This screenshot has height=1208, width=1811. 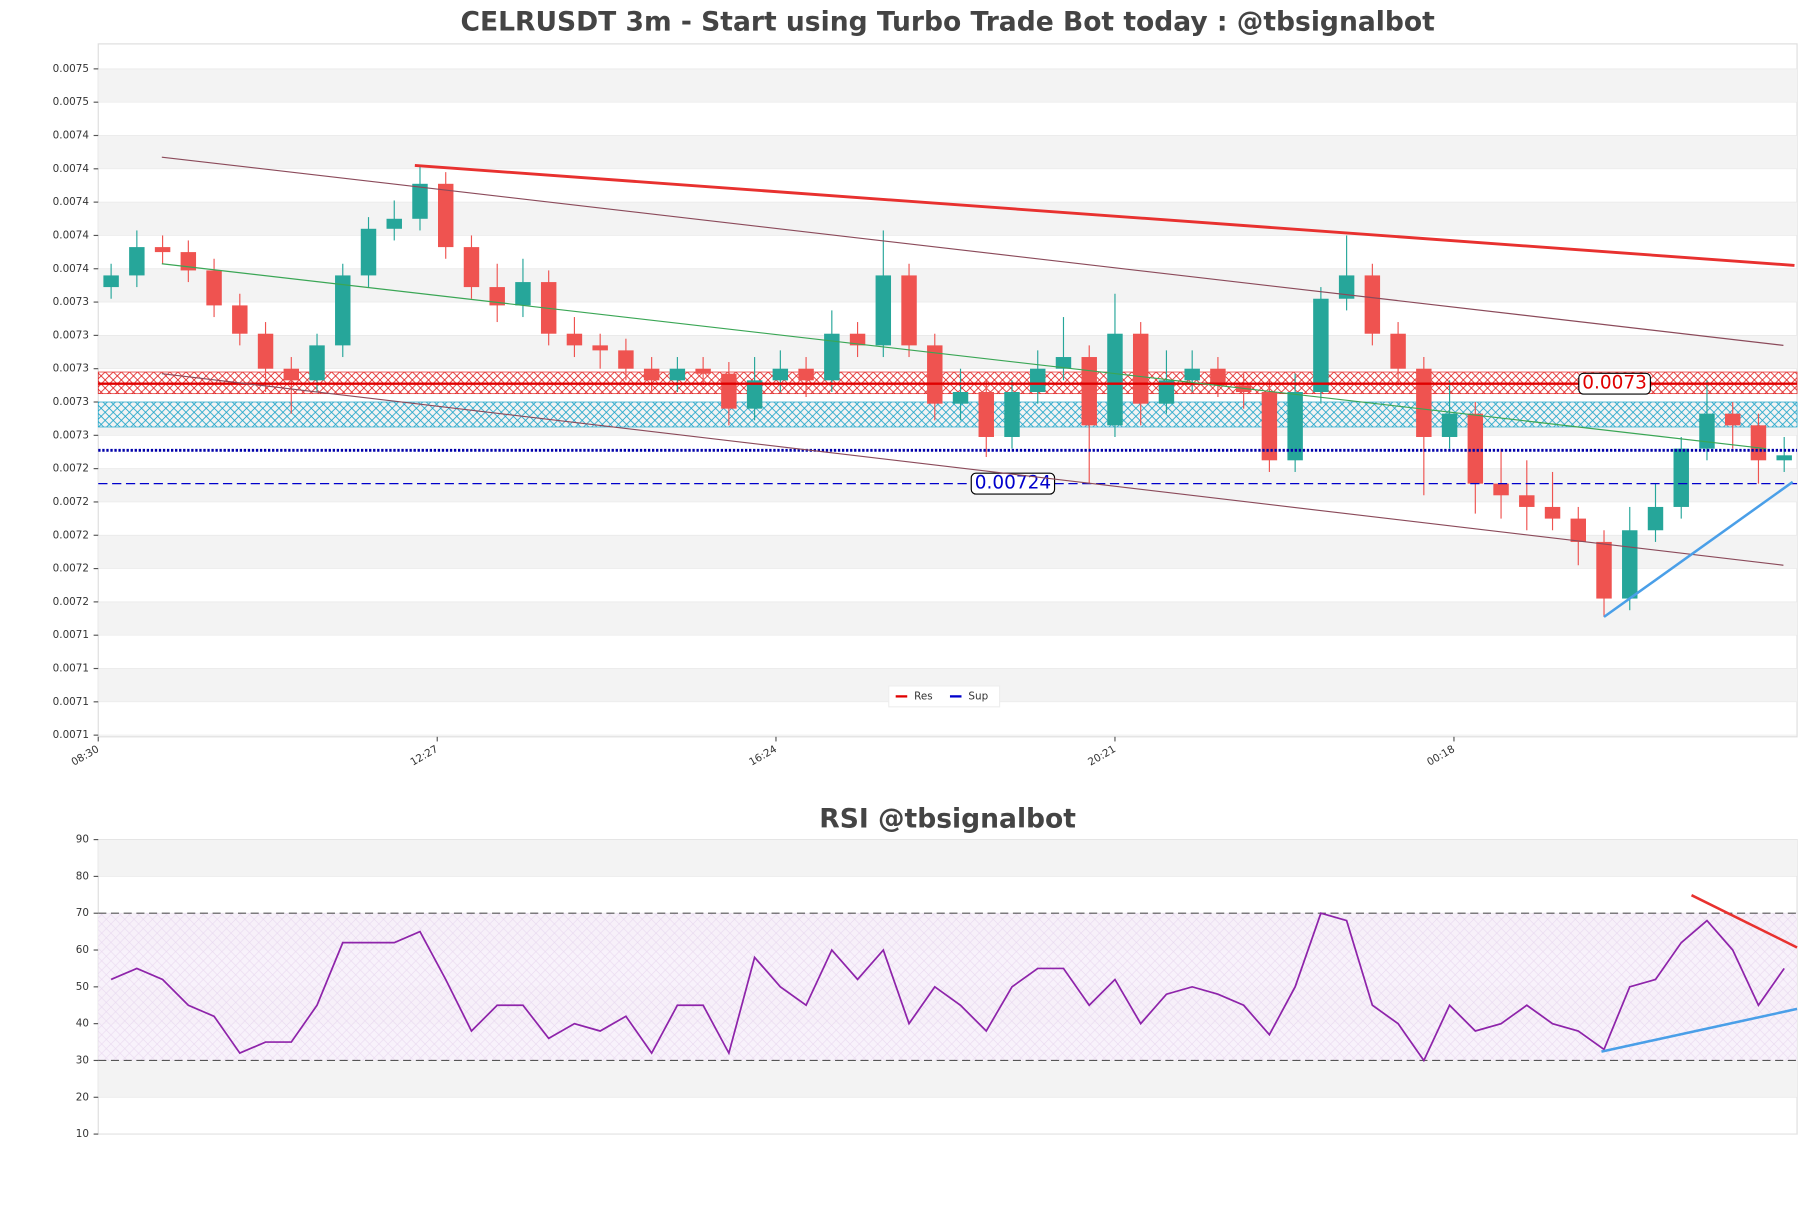 I want to click on level-label-text: 0.00724, so click(x=1013, y=483).